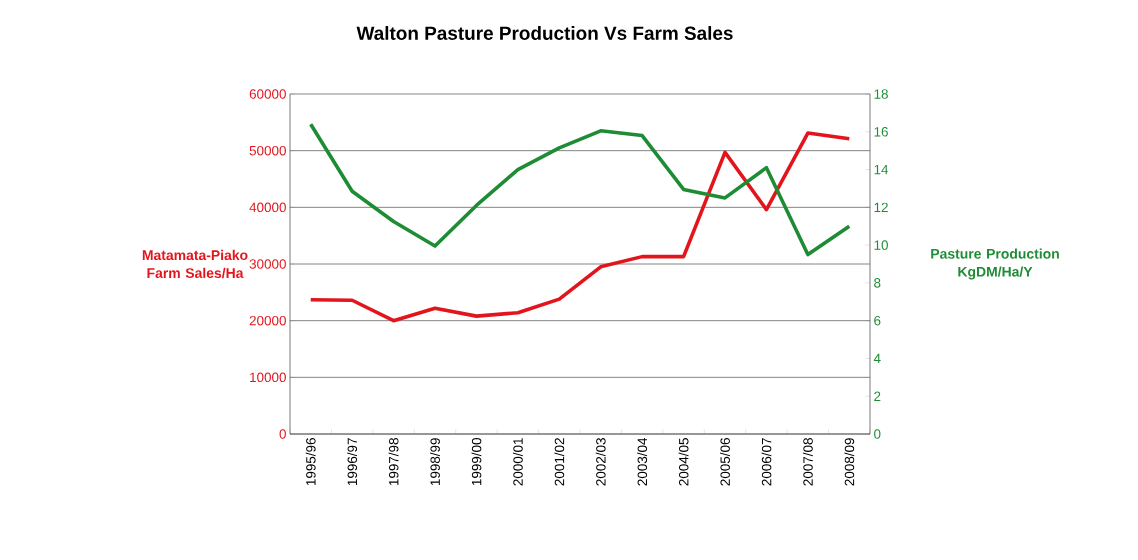 This screenshot has height=560, width=1138. Describe the element at coordinates (267, 320) in the screenshot. I see `y-tick-label: 20000` at that location.